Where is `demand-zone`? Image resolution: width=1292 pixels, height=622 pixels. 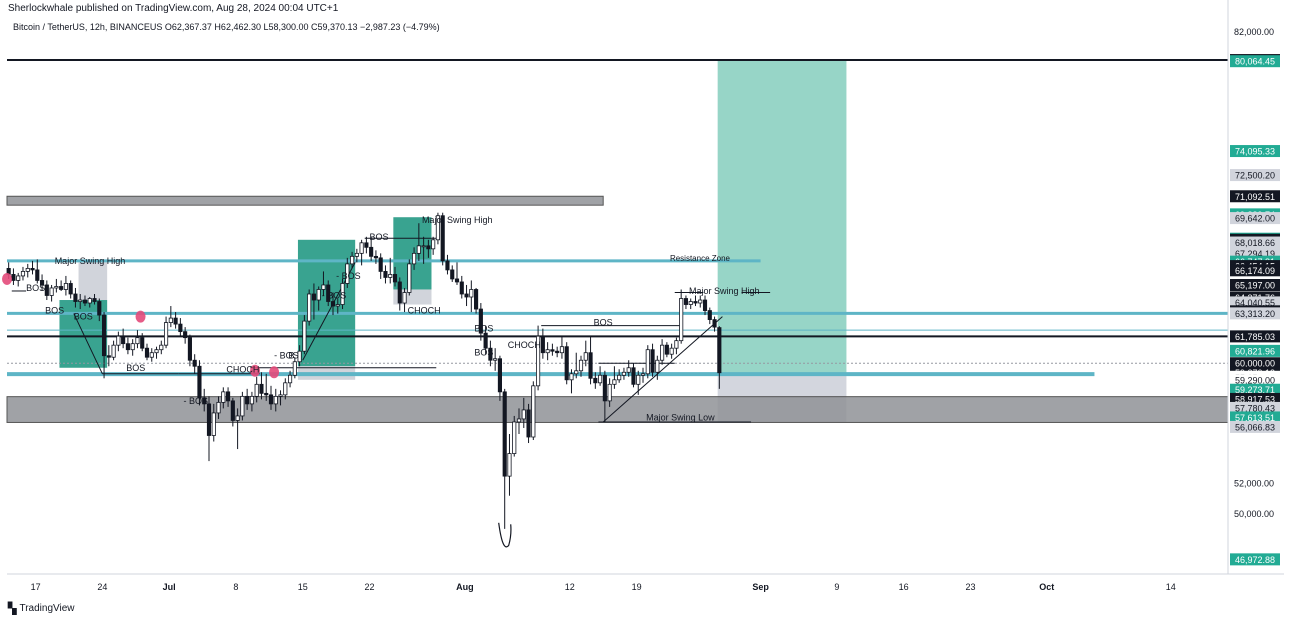 demand-zone is located at coordinates (326, 303).